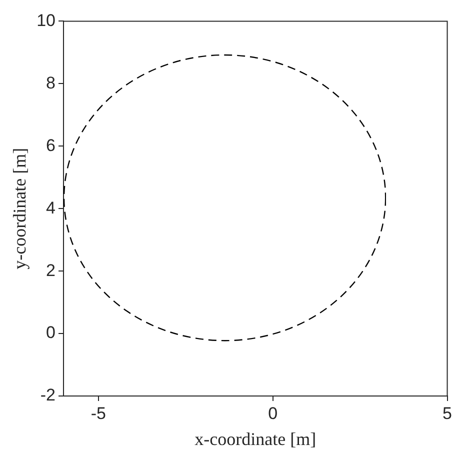  I want to click on y-tick-label: 10, so click(46, 20).